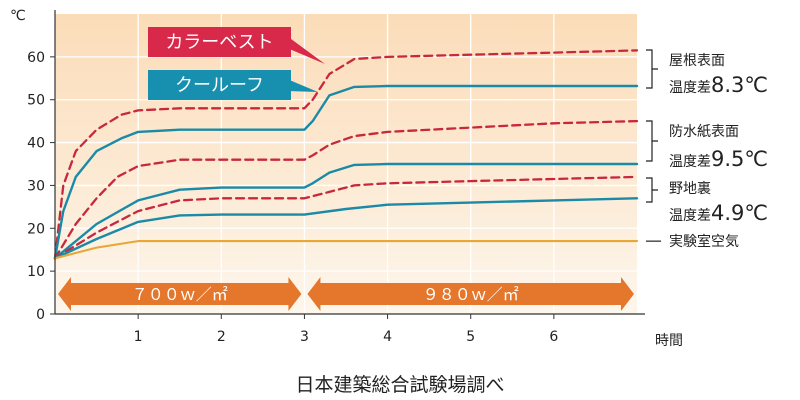 Image resolution: width=800 pixels, height=400 pixels. I want to click on y-tick-label: 0, so click(40, 315).